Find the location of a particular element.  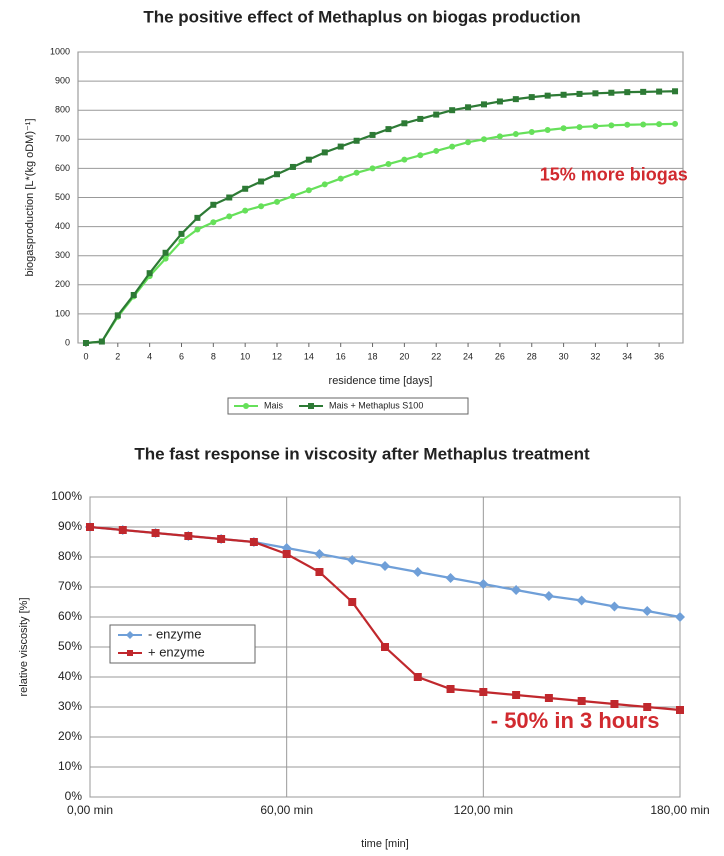

y-tick-label: 800 is located at coordinates (62, 110).